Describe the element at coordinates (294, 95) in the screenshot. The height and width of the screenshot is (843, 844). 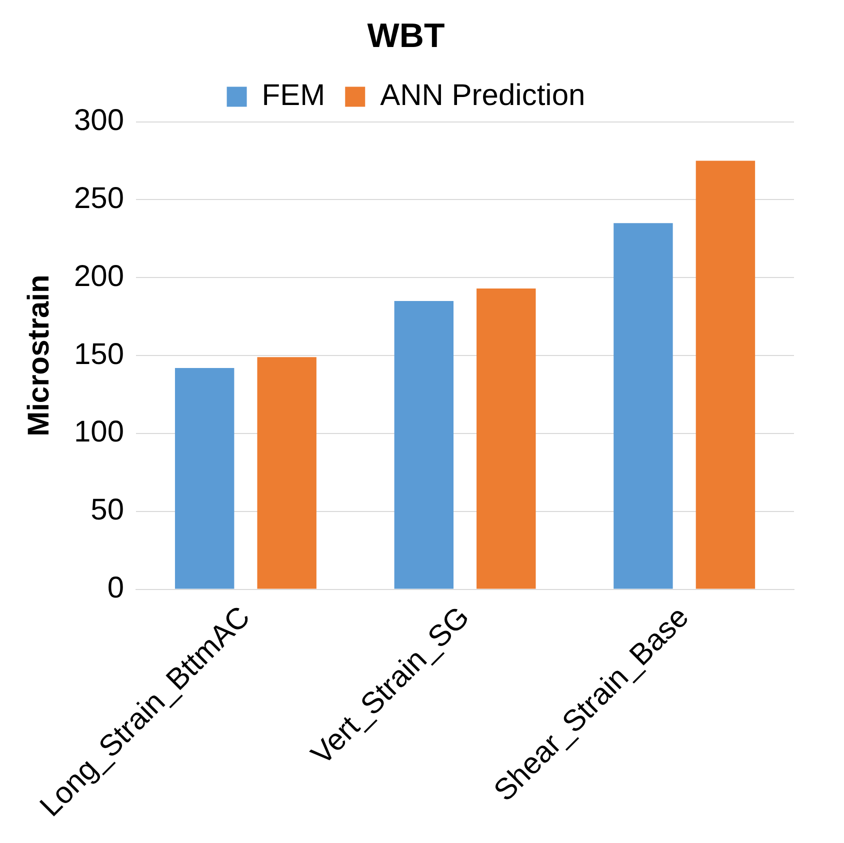
I see `legend-label: FEM` at that location.